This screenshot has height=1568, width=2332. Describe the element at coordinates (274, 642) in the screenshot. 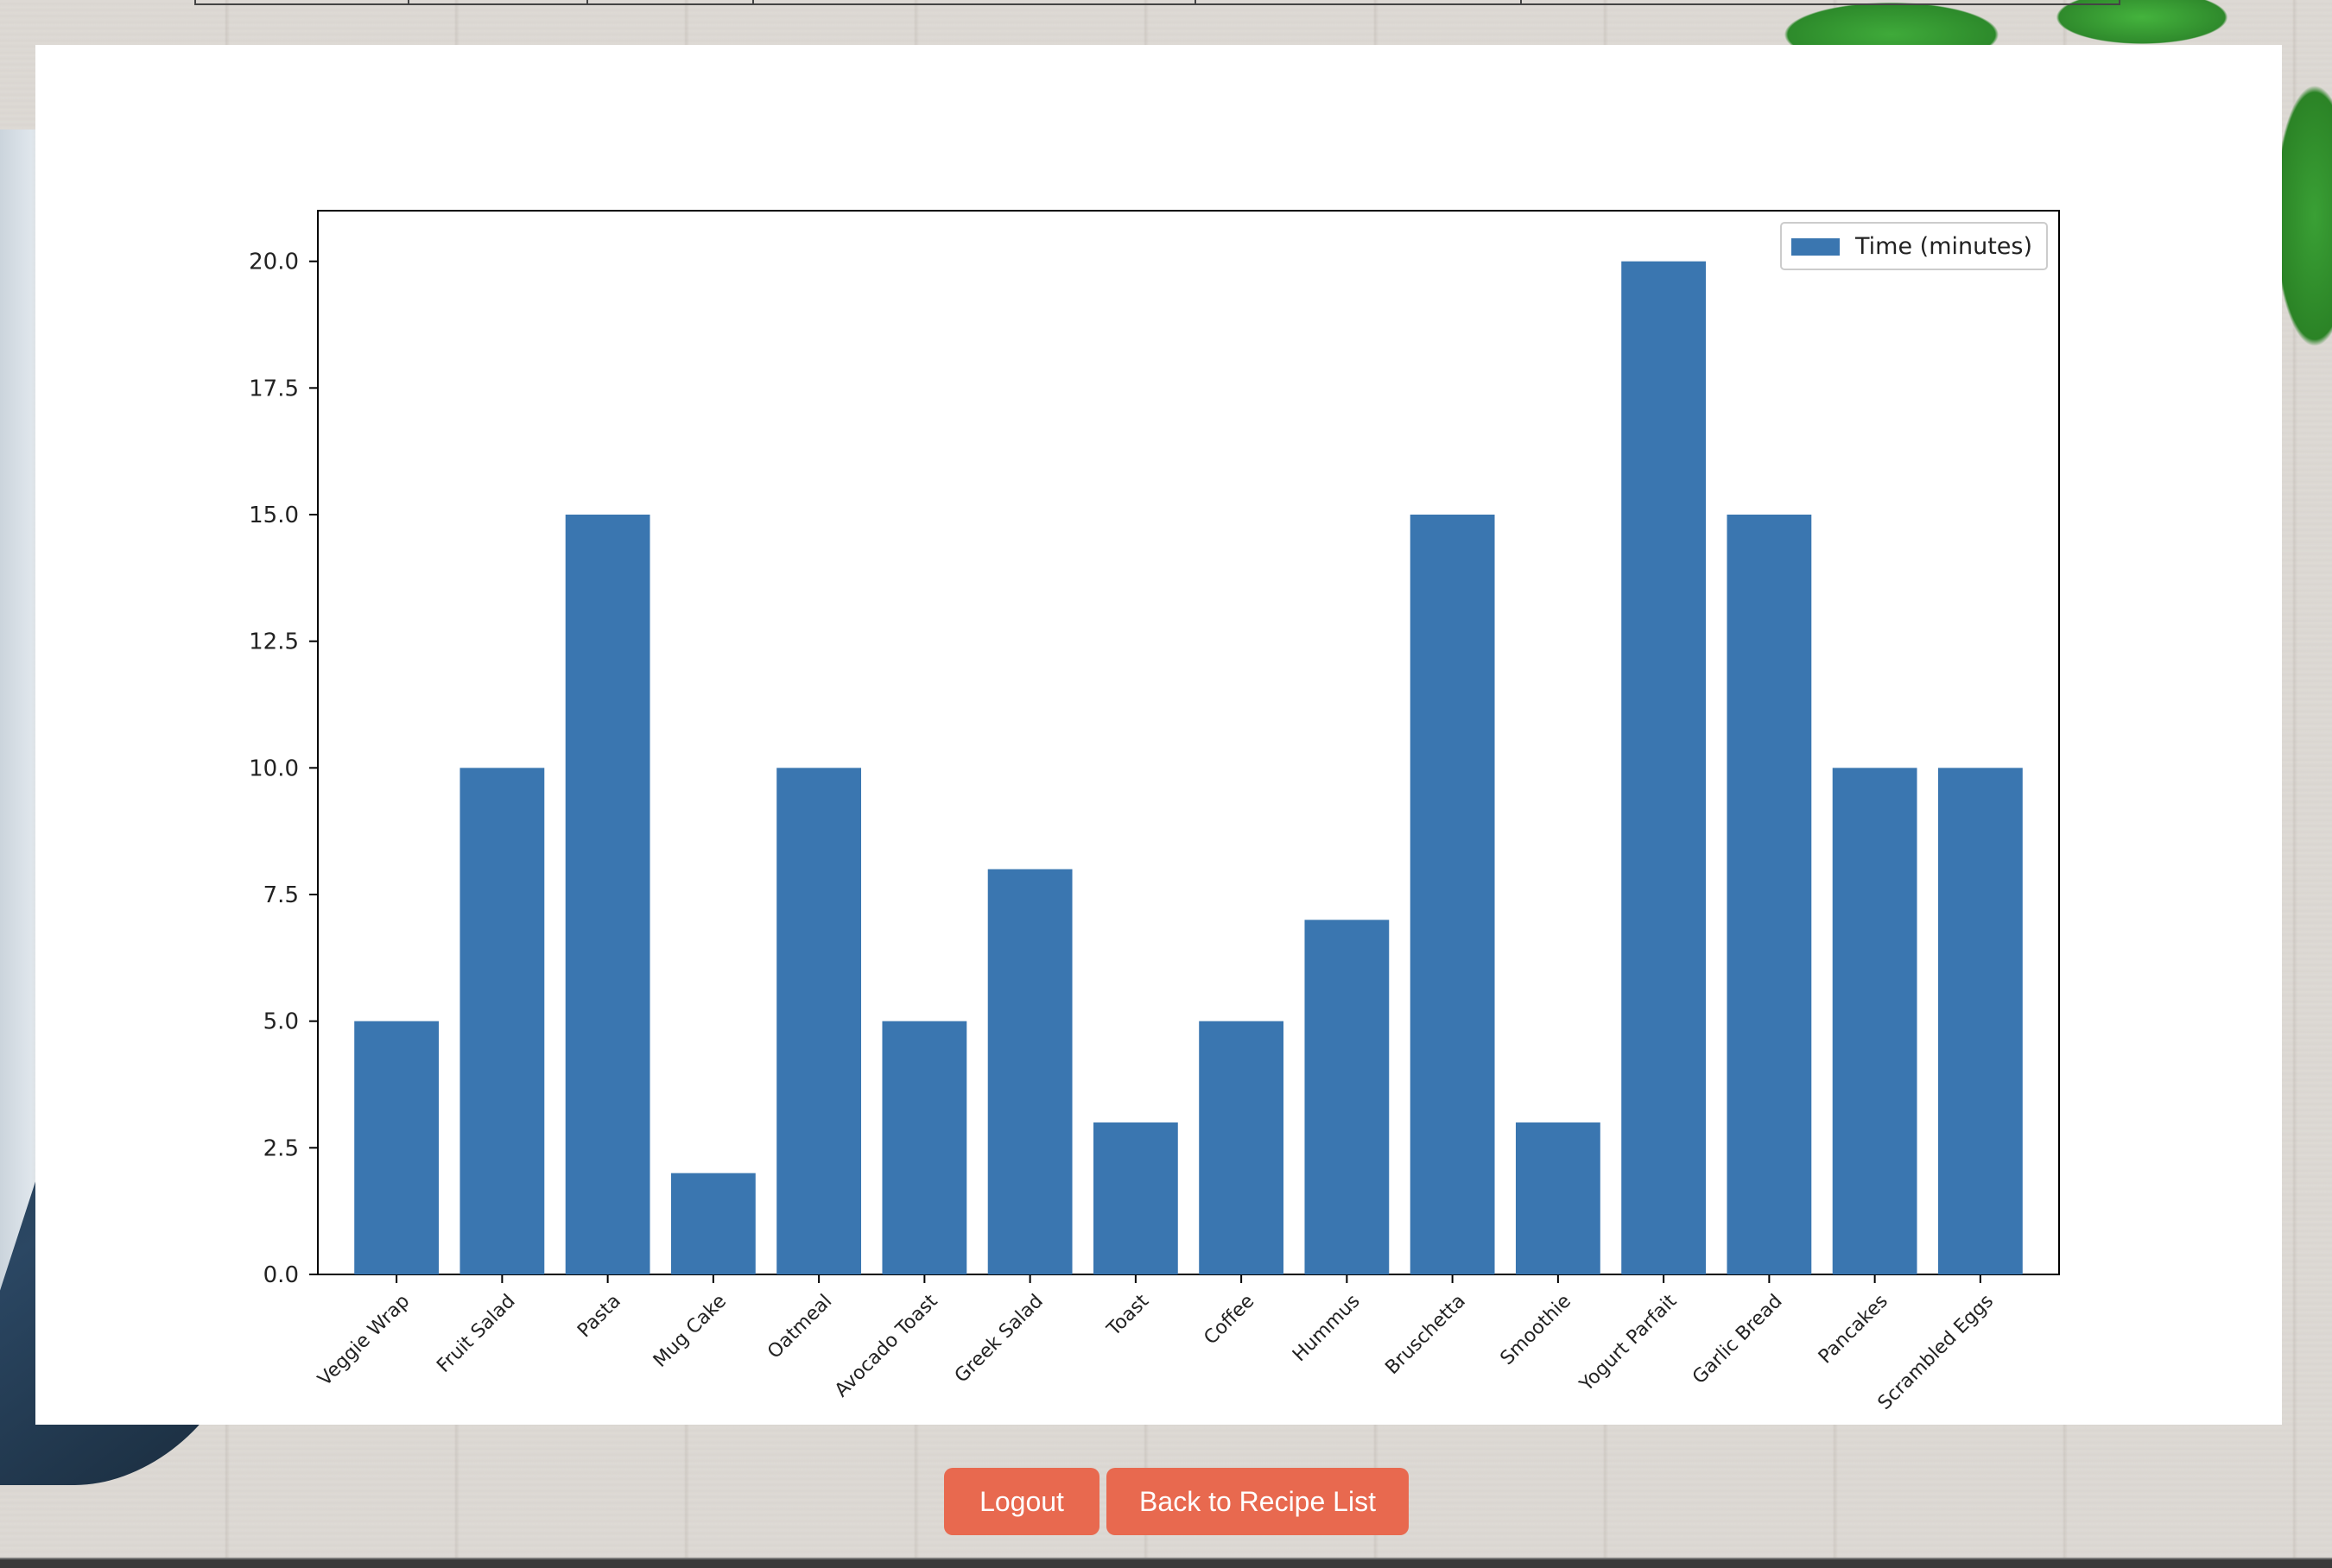

I see `y-tick-label: 12.5` at that location.